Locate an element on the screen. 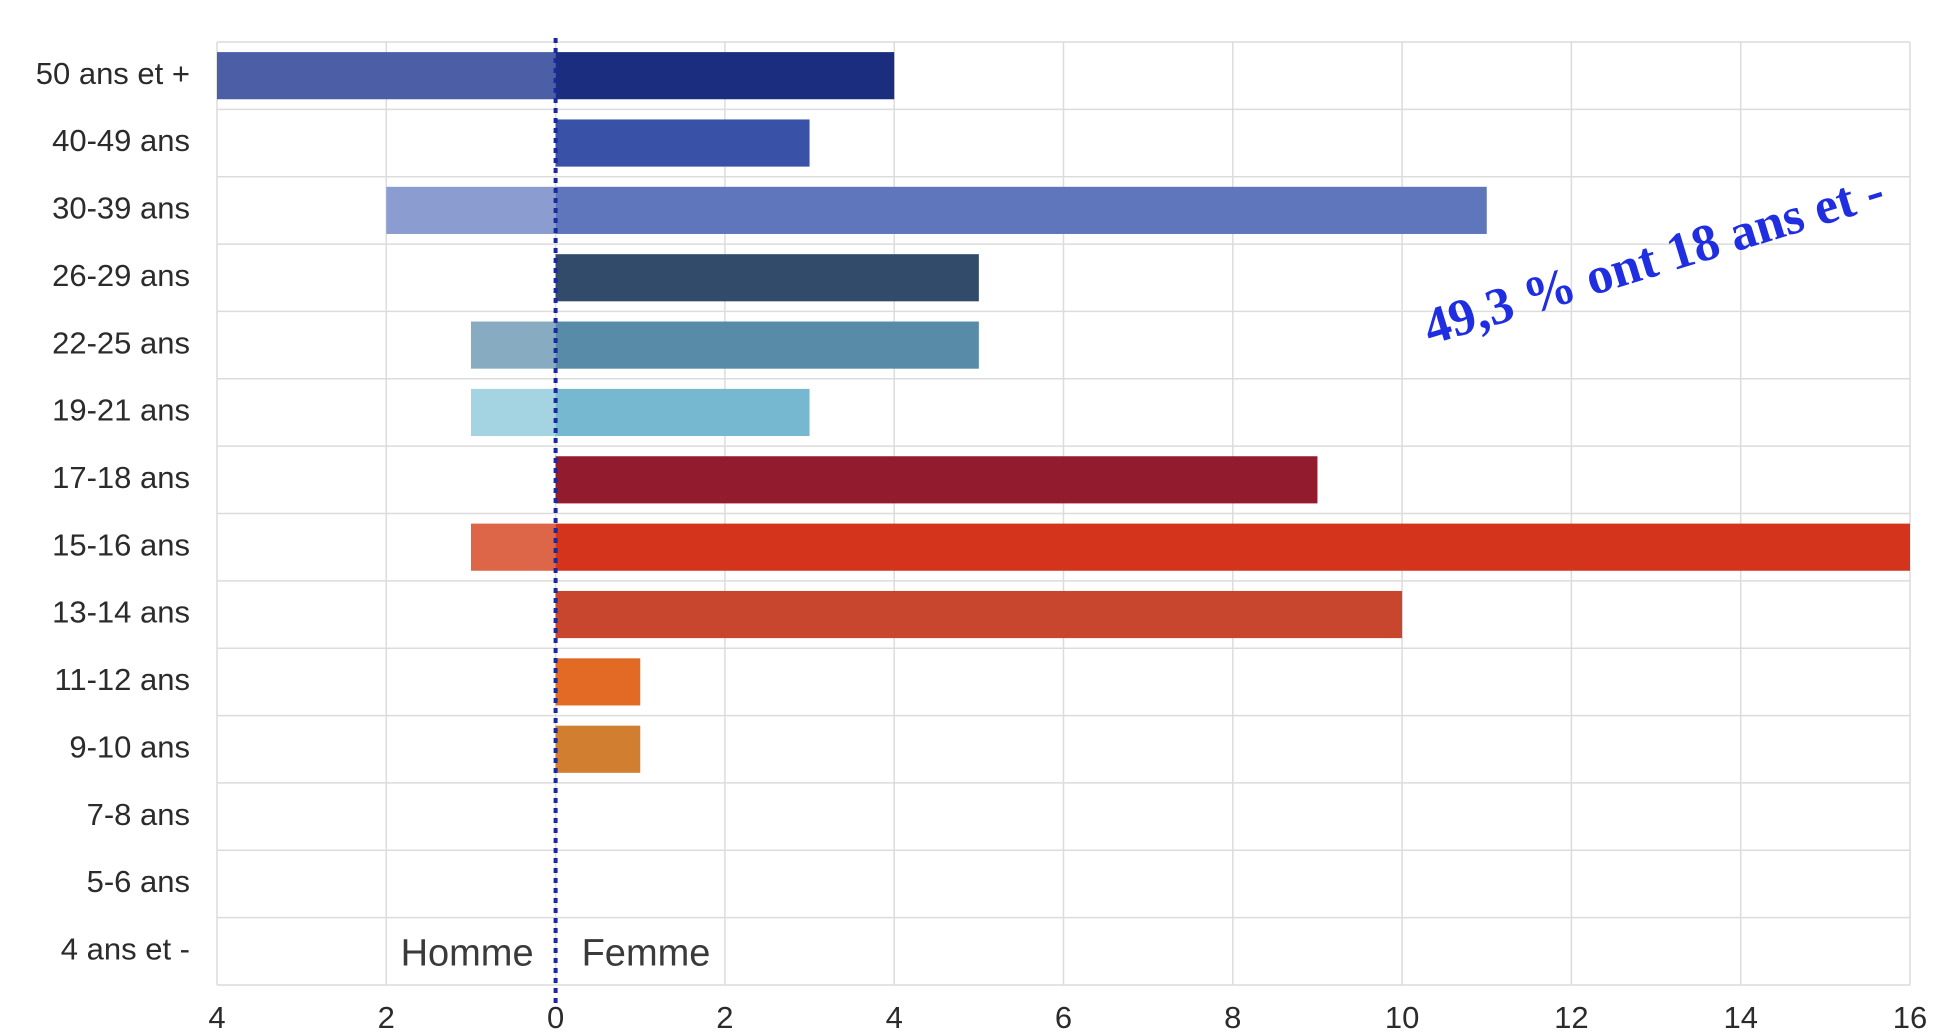 This screenshot has width=1944, height=1036. category-label: 26-29 ans is located at coordinates (121, 275).